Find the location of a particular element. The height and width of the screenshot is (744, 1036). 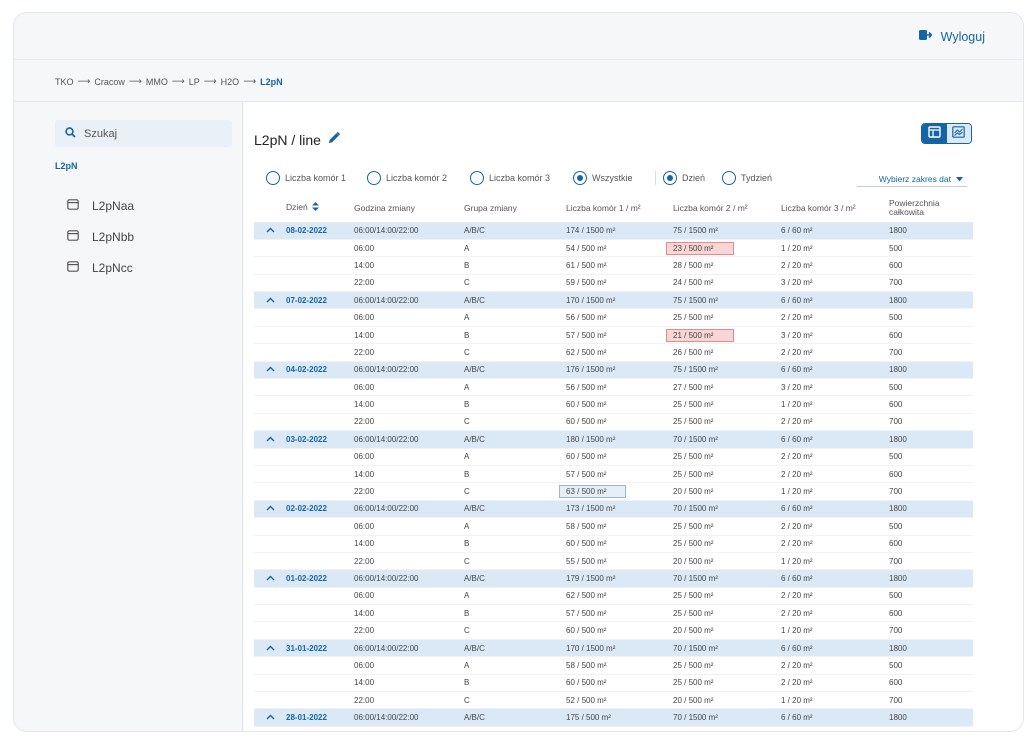

page-title-text: L2pN / line is located at coordinates (287, 139).